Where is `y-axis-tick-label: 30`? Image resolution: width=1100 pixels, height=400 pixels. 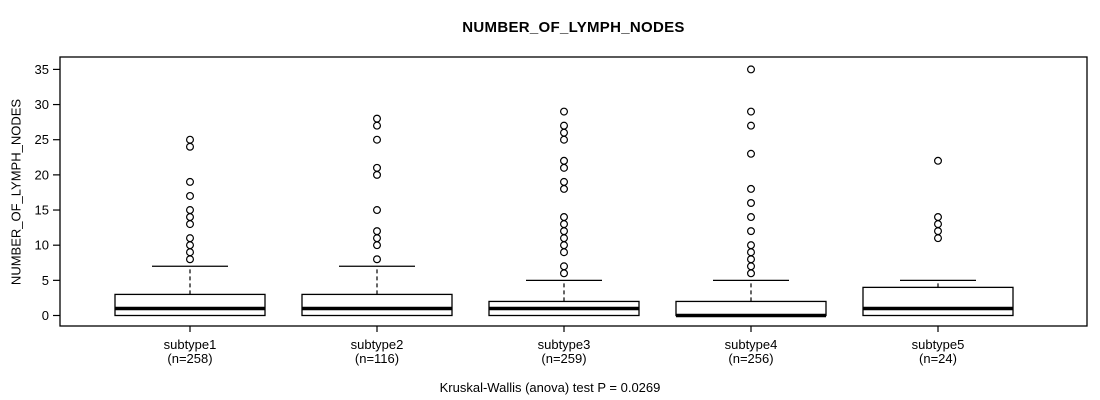 y-axis-tick-label: 30 is located at coordinates (42, 104).